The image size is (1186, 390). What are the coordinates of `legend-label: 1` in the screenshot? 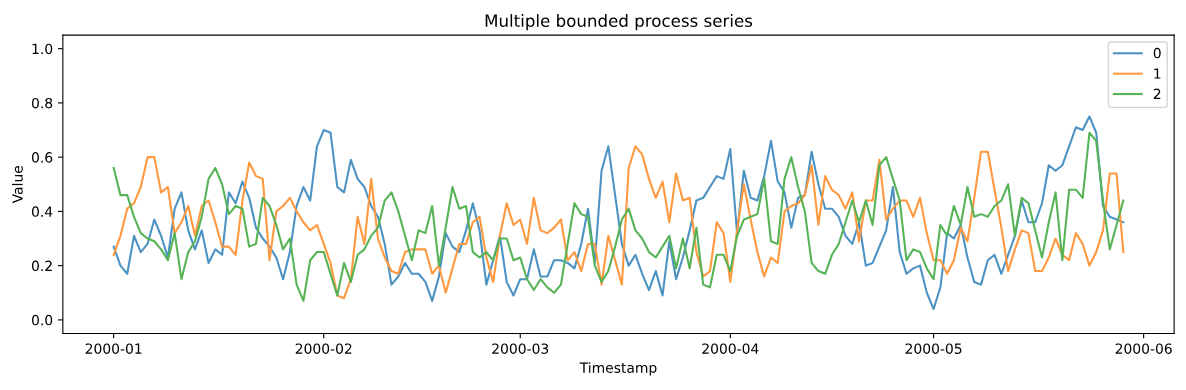 It's located at (1157, 73).